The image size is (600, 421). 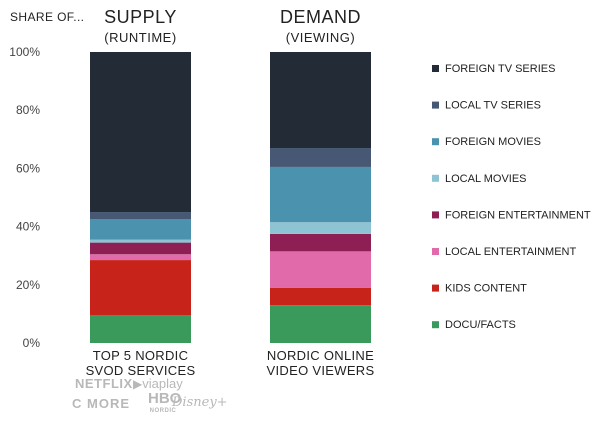 What do you see at coordinates (500, 69) in the screenshot?
I see `legend-label: FOREIGN TV SERIES` at bounding box center [500, 69].